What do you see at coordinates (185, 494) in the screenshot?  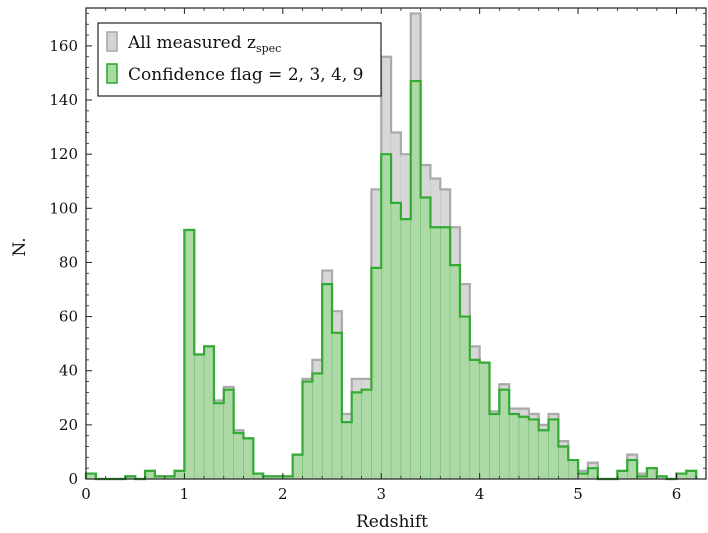 I see `x-tick-label: 1` at bounding box center [185, 494].